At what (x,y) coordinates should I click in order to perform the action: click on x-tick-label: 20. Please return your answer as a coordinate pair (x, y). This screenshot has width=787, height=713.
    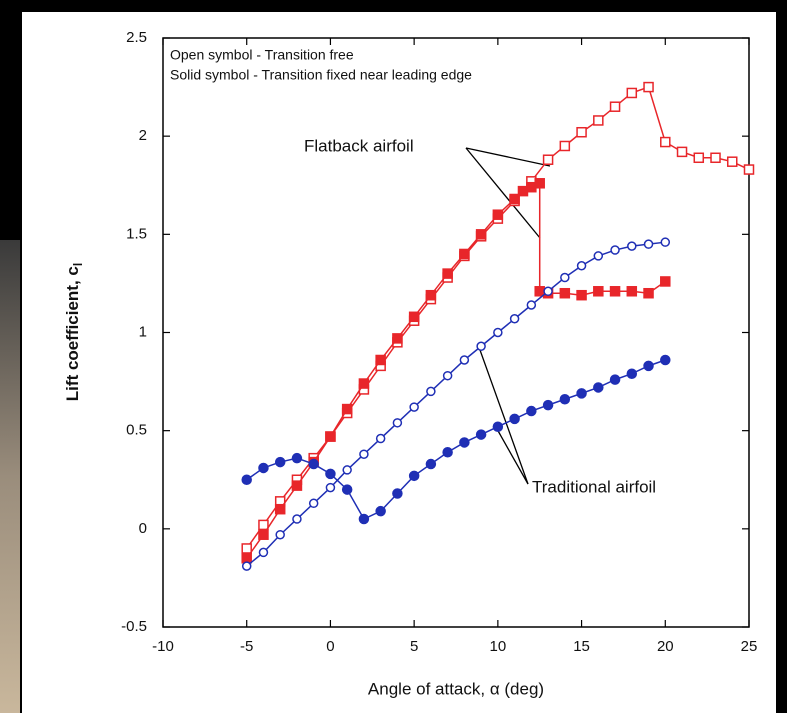
    Looking at the image, I should click on (665, 646).